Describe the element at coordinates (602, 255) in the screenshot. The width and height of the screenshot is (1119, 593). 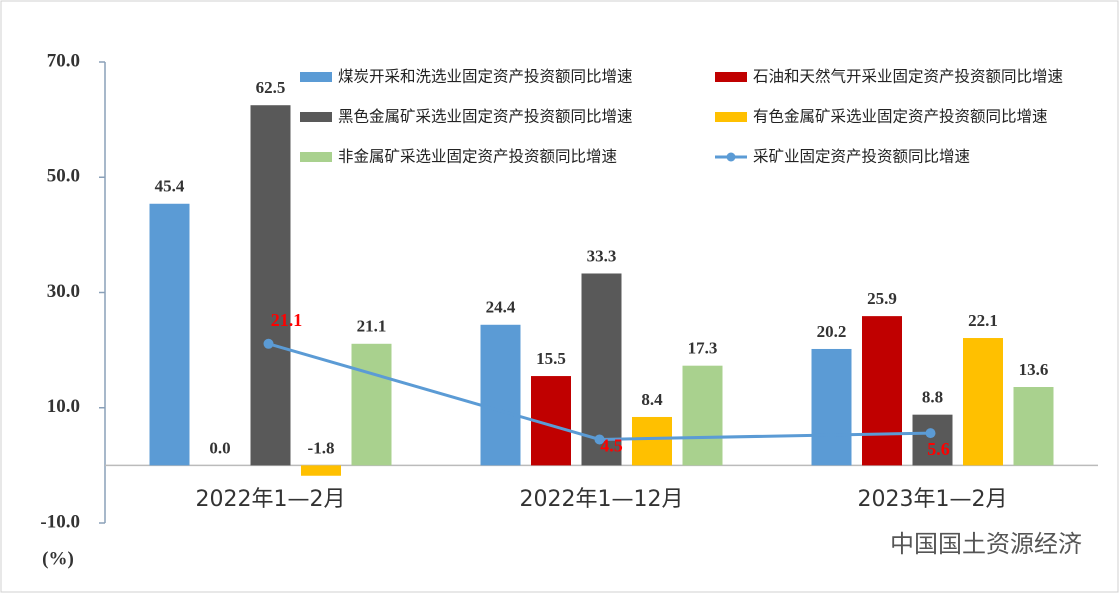
I see `data-label: 33.3` at that location.